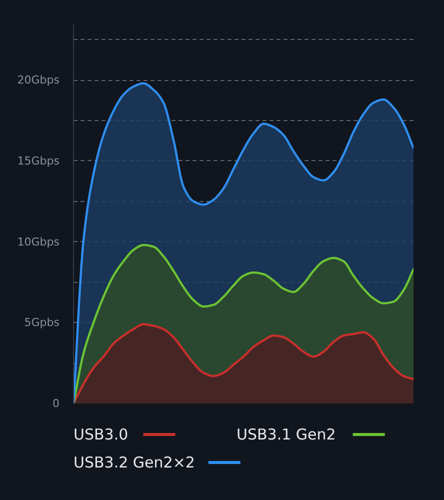  Describe the element at coordinates (56, 403) in the screenshot. I see `y-tick-label: 0` at that location.